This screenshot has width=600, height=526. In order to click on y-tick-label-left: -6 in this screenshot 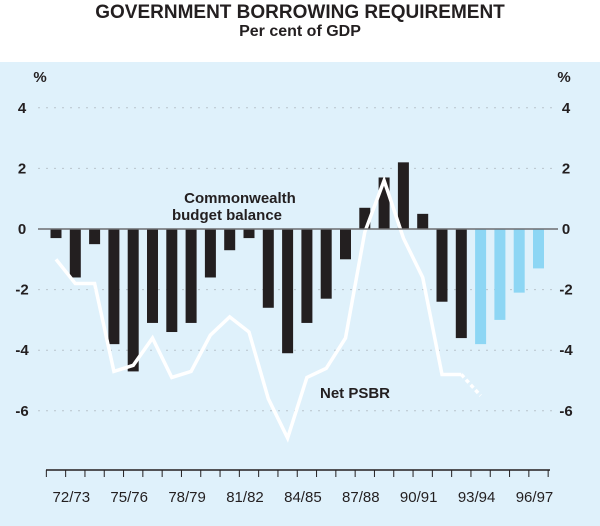, I will do `click(21, 411)`.